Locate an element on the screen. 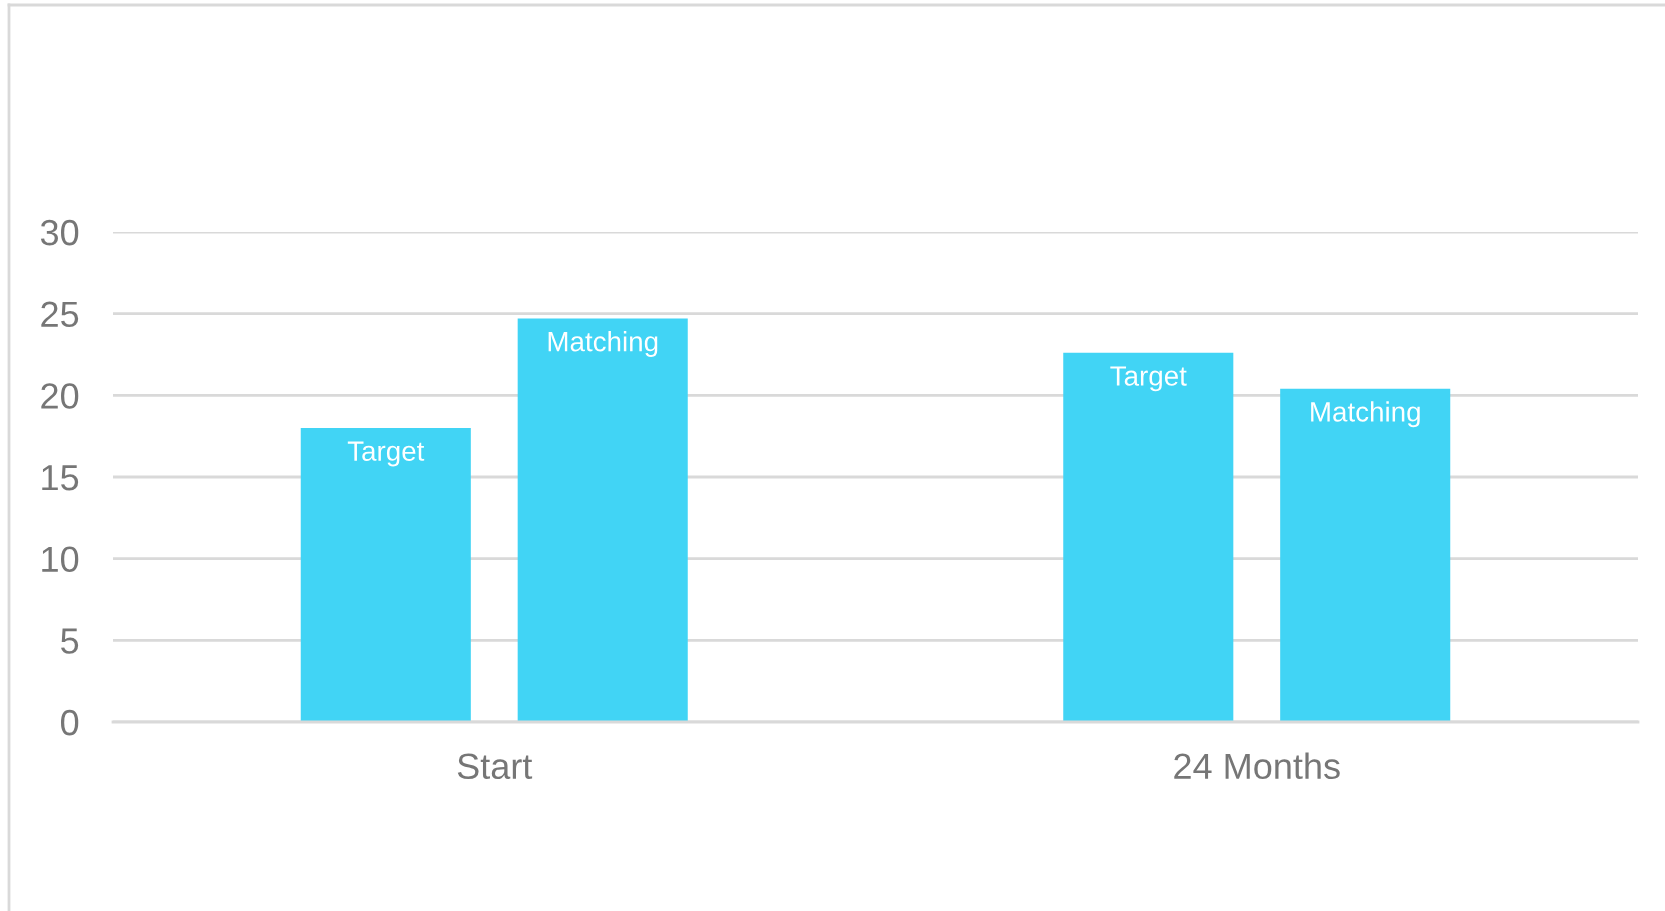  y-tick-label: 5 is located at coordinates (70, 641).